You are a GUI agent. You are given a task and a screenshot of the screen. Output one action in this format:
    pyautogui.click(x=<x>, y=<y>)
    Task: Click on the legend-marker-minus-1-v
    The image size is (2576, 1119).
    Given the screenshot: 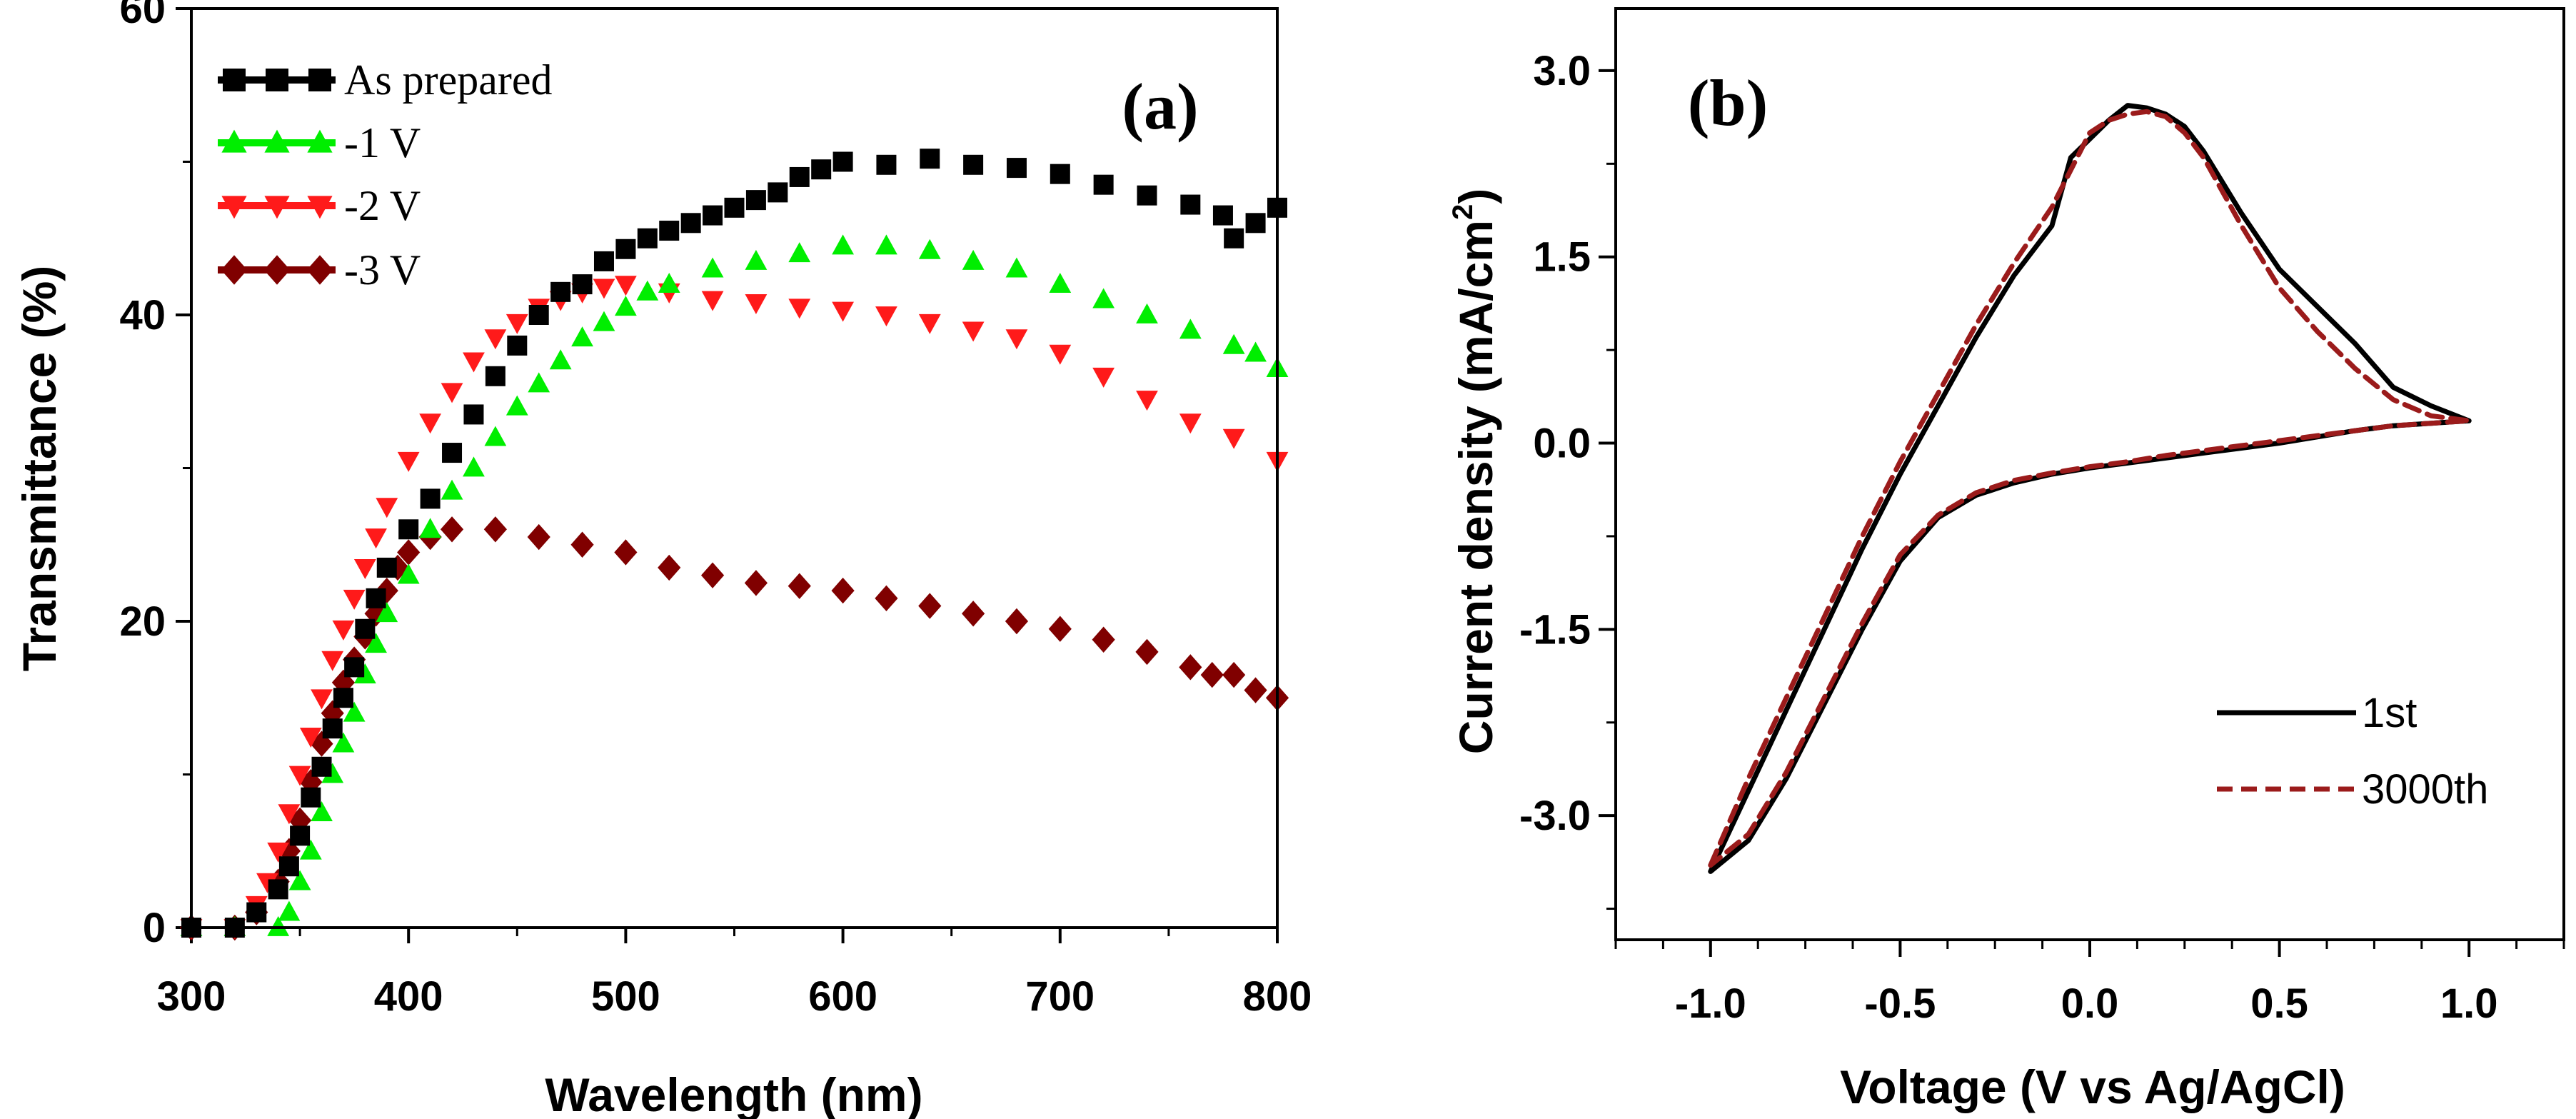 What is the action you would take?
    pyautogui.click(x=277, y=141)
    